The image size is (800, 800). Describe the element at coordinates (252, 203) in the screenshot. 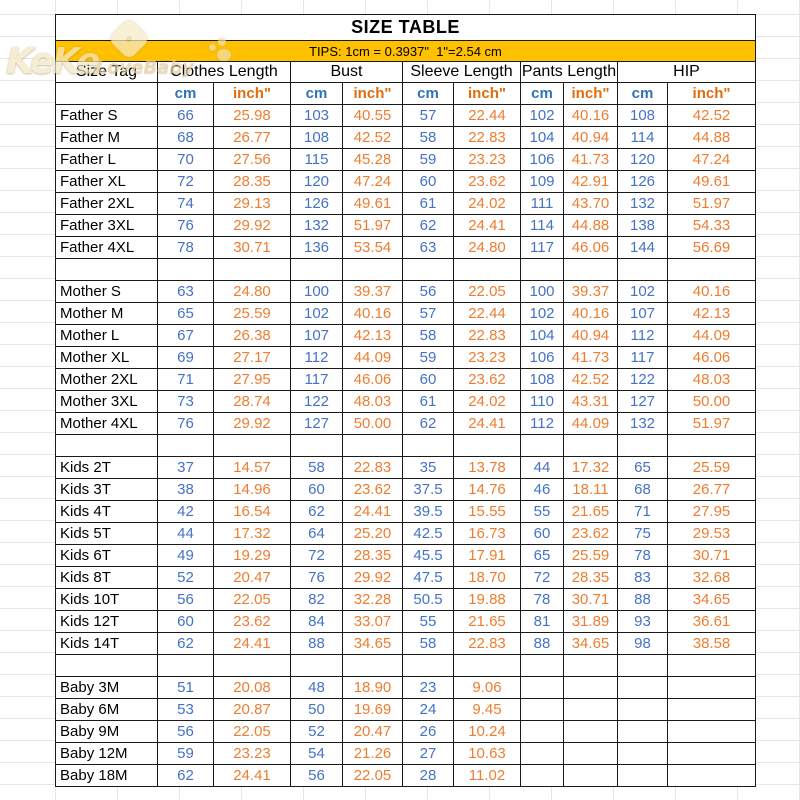

I see `inch-value-cell: 29.13` at that location.